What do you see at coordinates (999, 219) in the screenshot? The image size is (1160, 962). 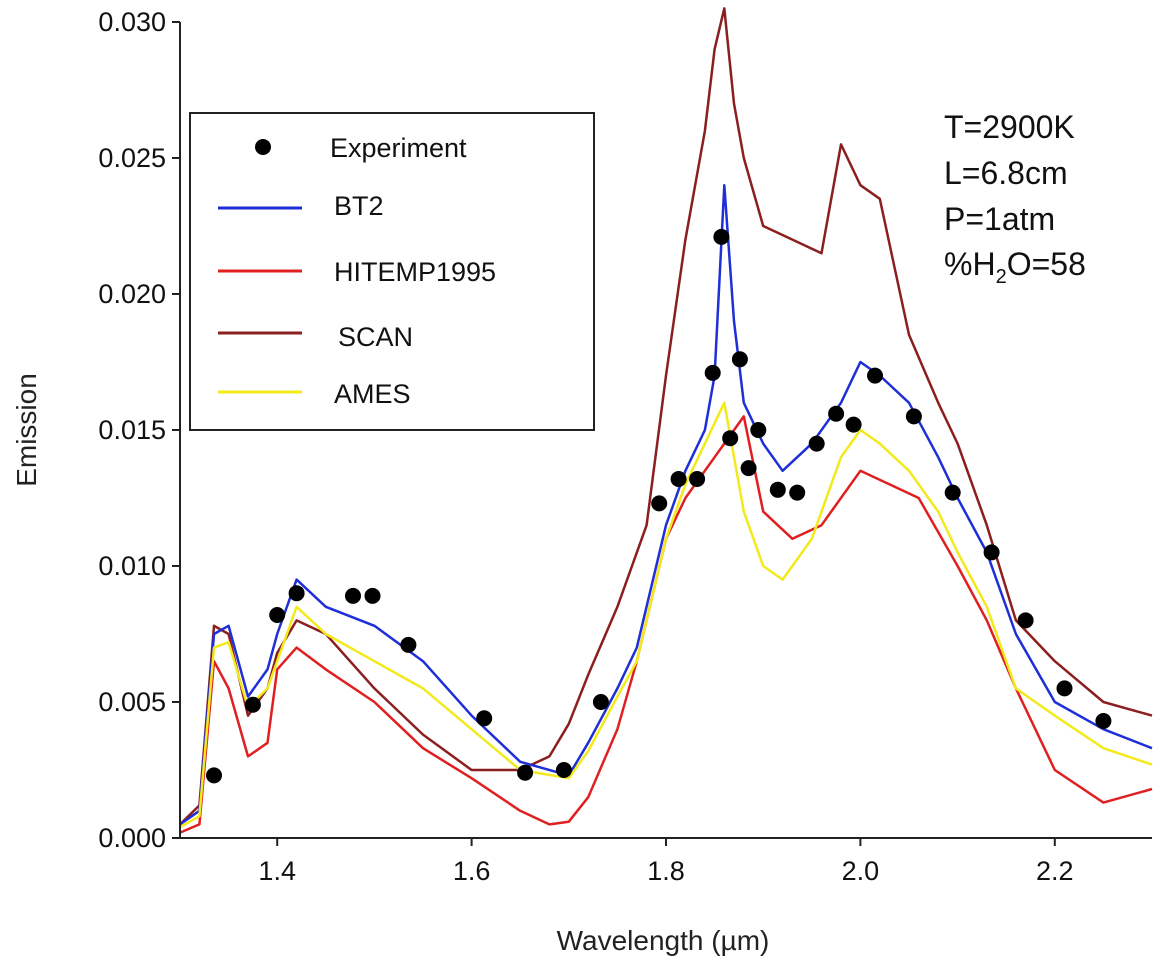 I see `annotation-pressure: P=1atm` at bounding box center [999, 219].